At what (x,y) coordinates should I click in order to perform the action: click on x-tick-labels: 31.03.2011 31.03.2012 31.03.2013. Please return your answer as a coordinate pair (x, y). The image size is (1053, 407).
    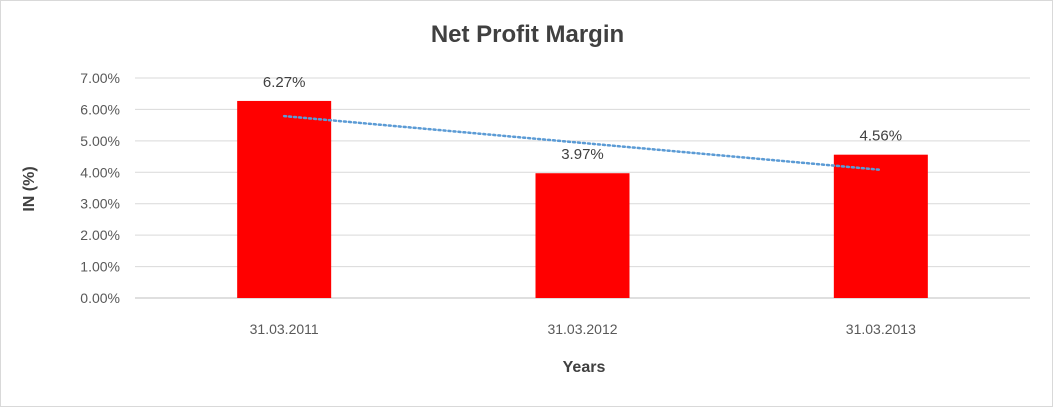
    Looking at the image, I should click on (583, 329).